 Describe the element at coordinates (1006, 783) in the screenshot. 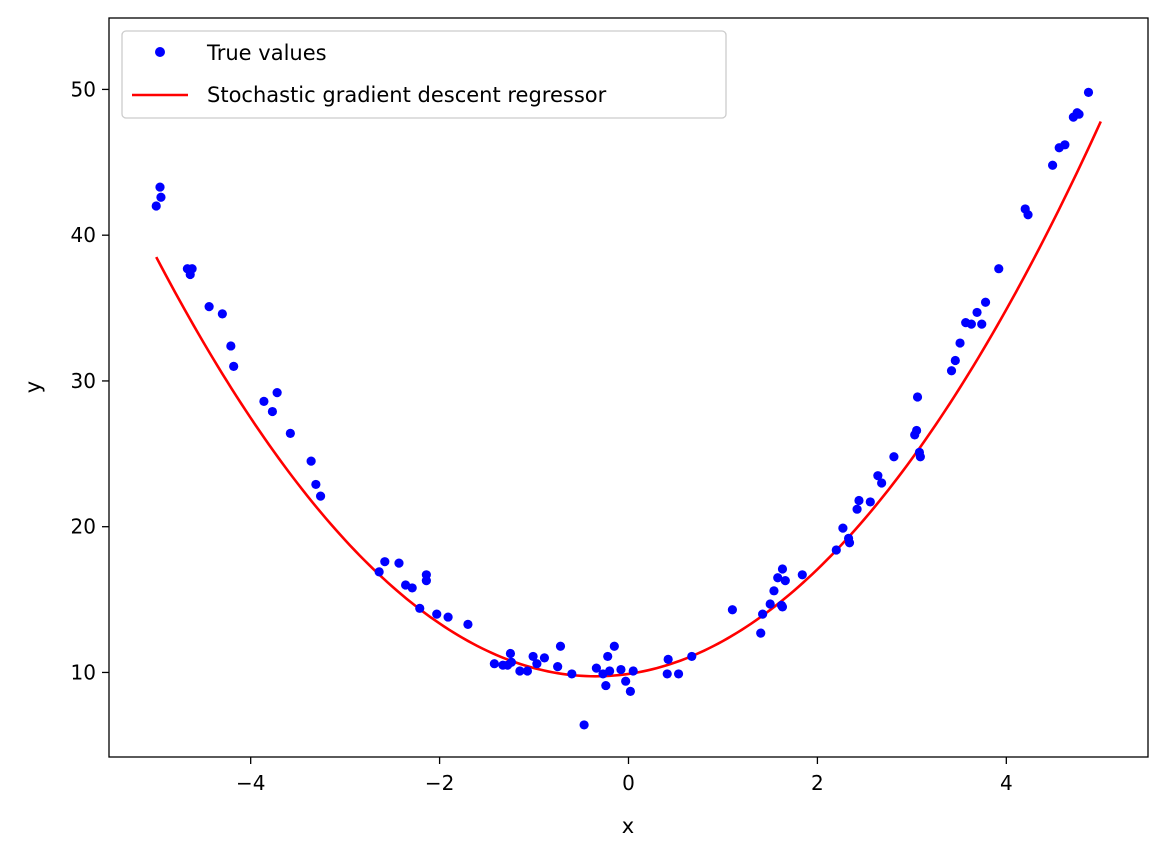

I see `x-tick-label: 4` at that location.